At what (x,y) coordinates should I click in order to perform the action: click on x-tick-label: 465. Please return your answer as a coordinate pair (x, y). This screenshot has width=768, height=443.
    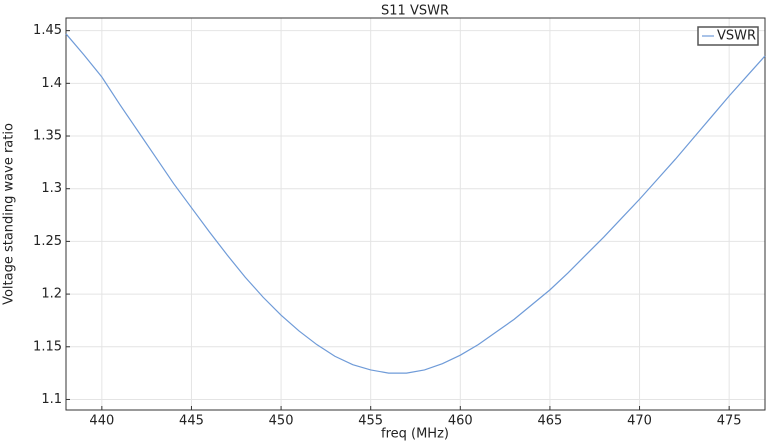
    Looking at the image, I should click on (550, 421).